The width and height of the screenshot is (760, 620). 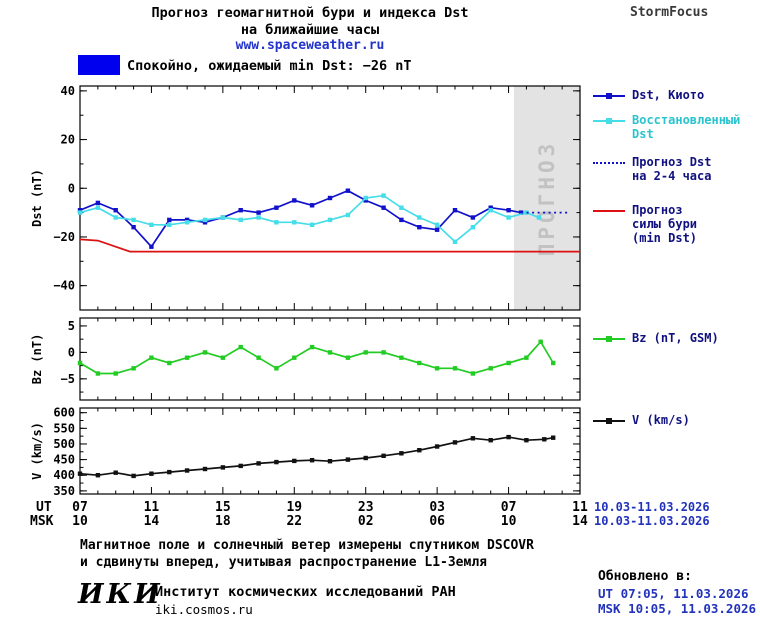 What do you see at coordinates (64, 286) in the screenshot?
I see `svg-text: −40` at bounding box center [64, 286].